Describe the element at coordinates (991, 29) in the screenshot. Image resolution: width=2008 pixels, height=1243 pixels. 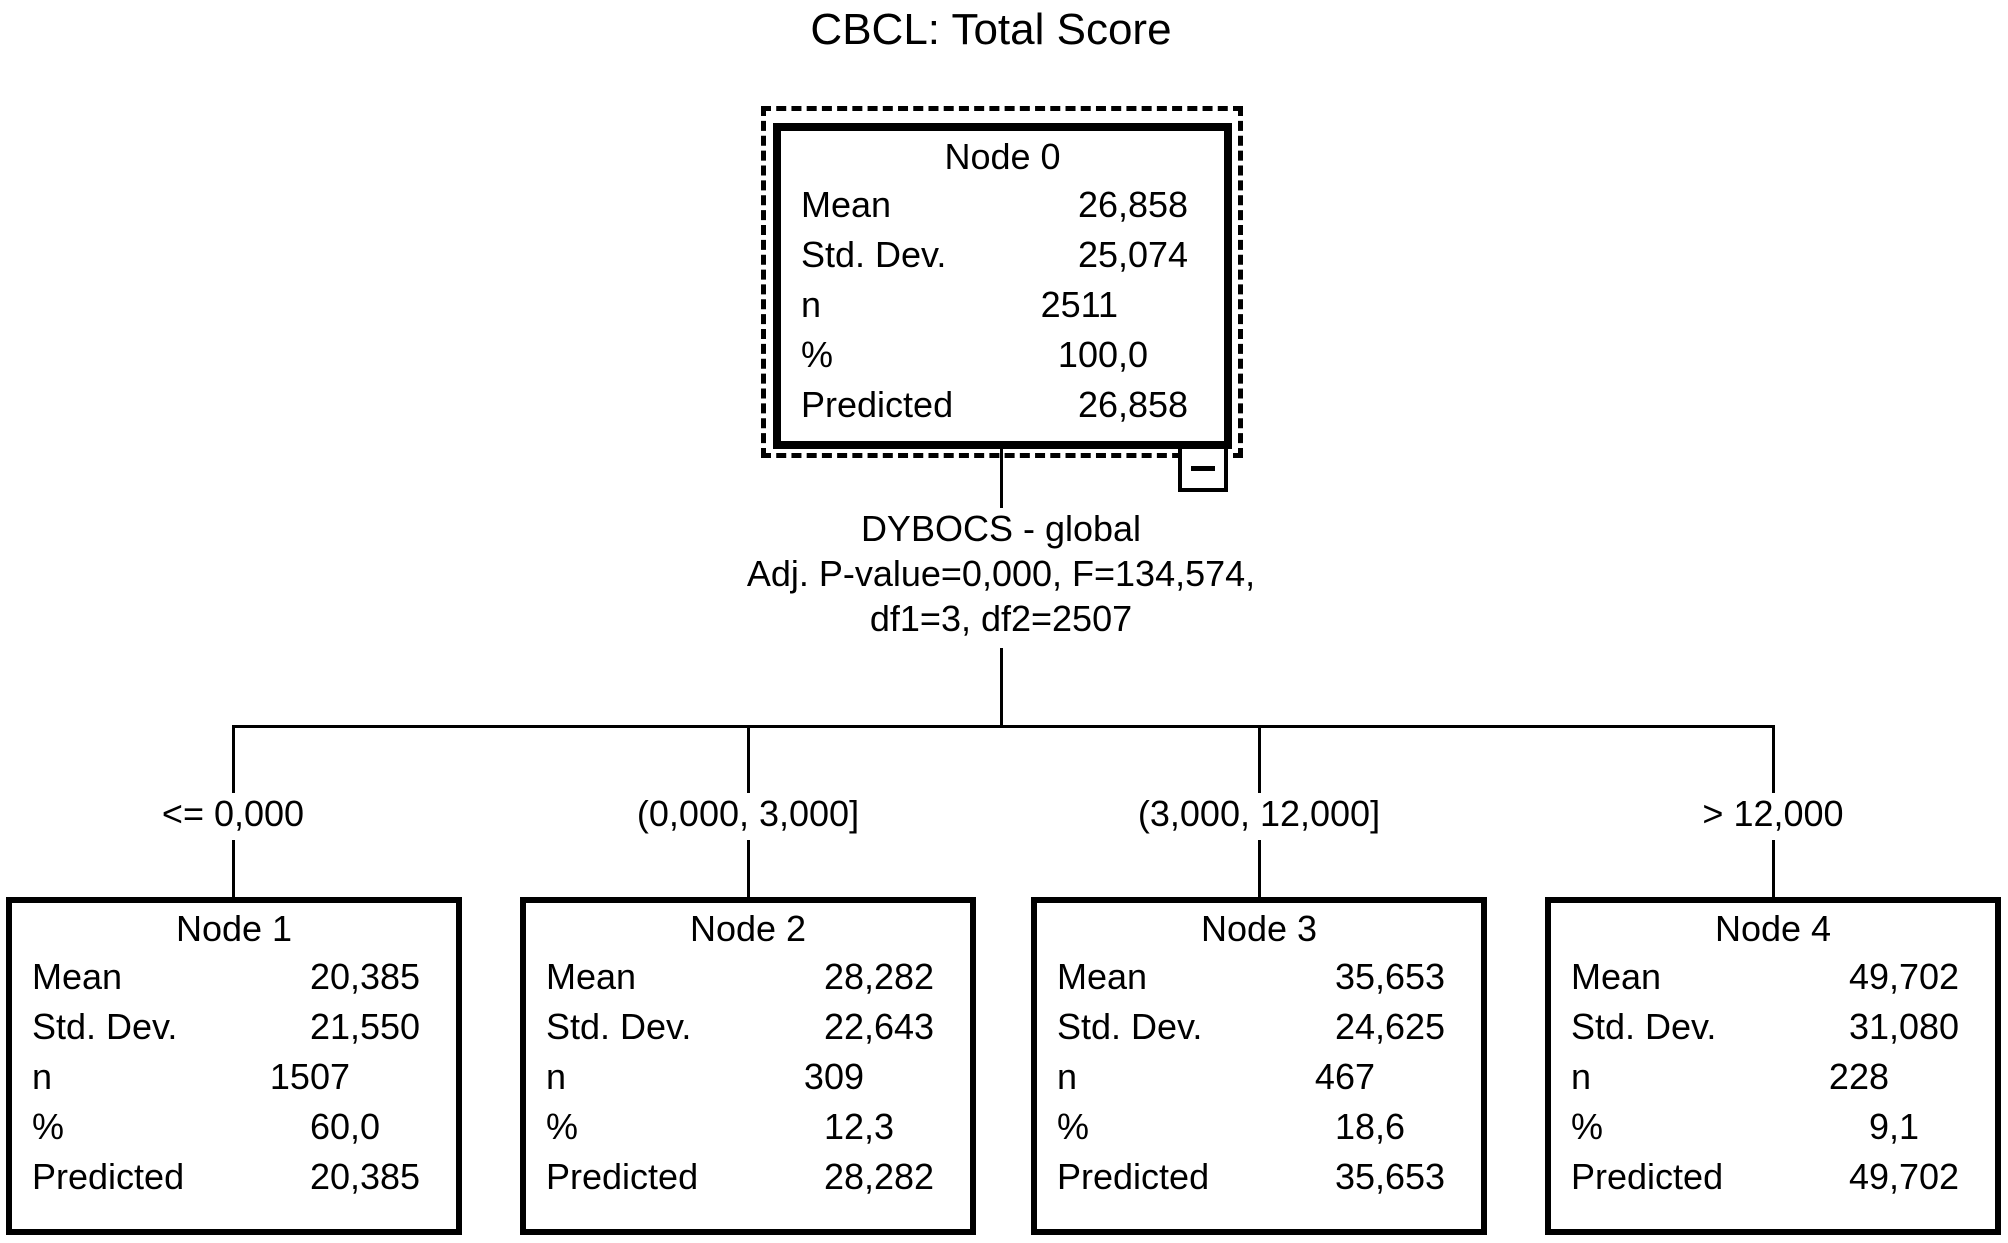
I see `page-title: CBCL: Total Score` at that location.